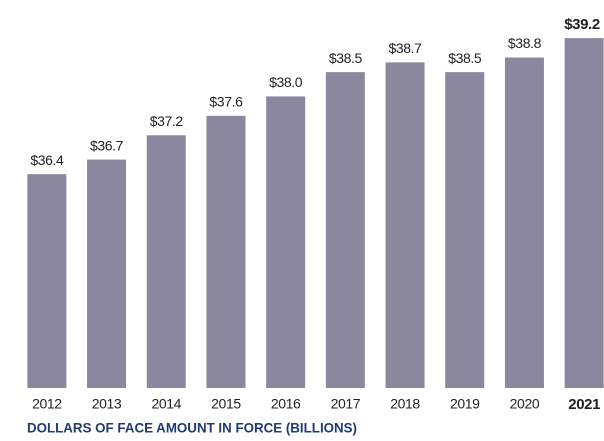  I want to click on x-tick-label: 2013, so click(107, 404).